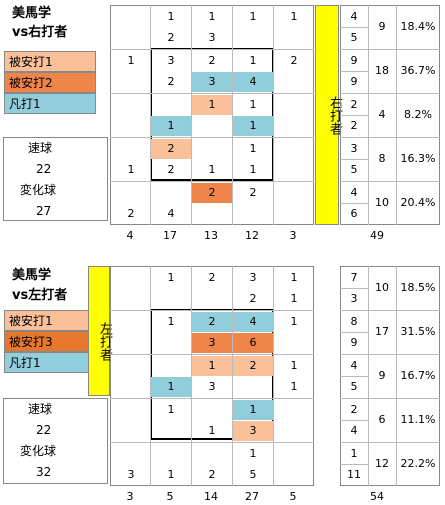 The height and width of the screenshot is (505, 445). What do you see at coordinates (55, 179) in the screenshot?
I see `top-pitch-type-box: 速球 22 変化球 27` at bounding box center [55, 179].